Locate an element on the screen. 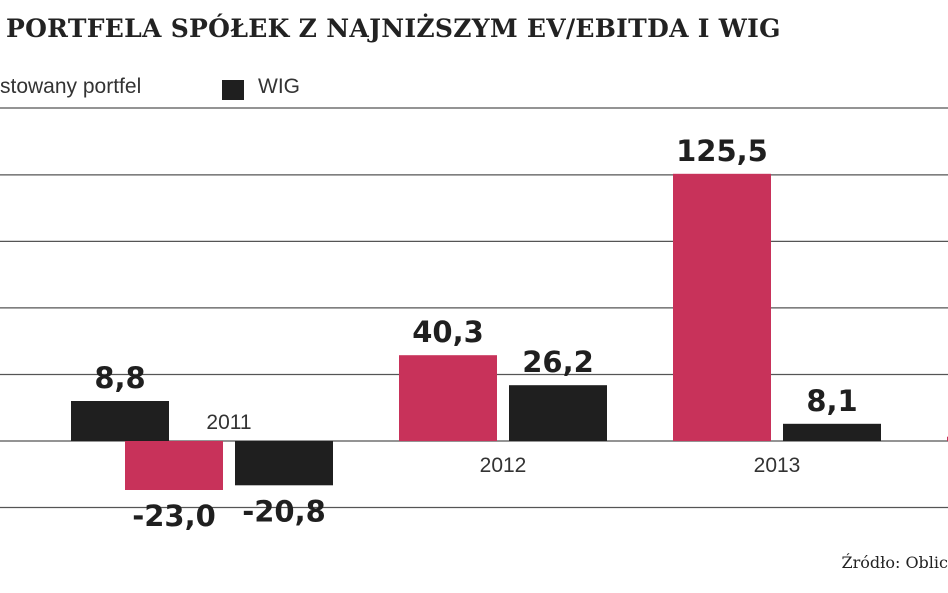 The width and height of the screenshot is (948, 593). bar-portfolio-2011 is located at coordinates (174, 465).